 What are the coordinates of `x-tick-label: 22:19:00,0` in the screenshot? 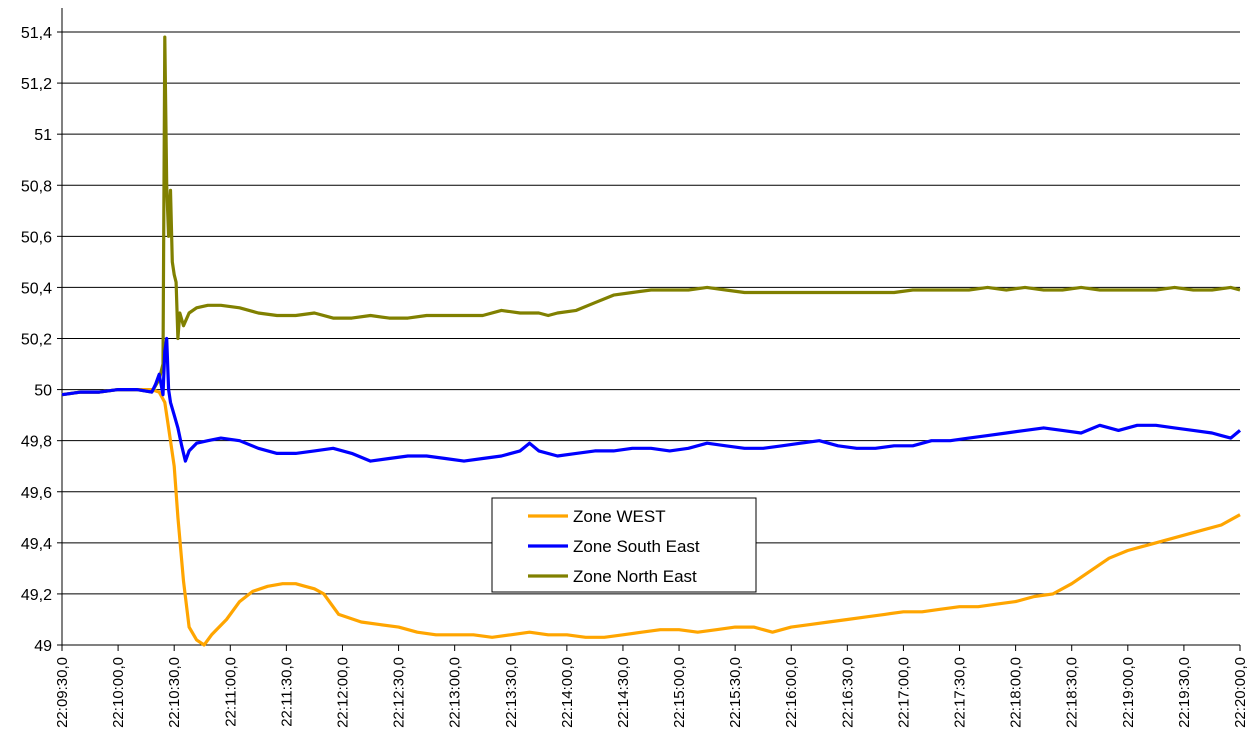 It's located at (1128, 692).